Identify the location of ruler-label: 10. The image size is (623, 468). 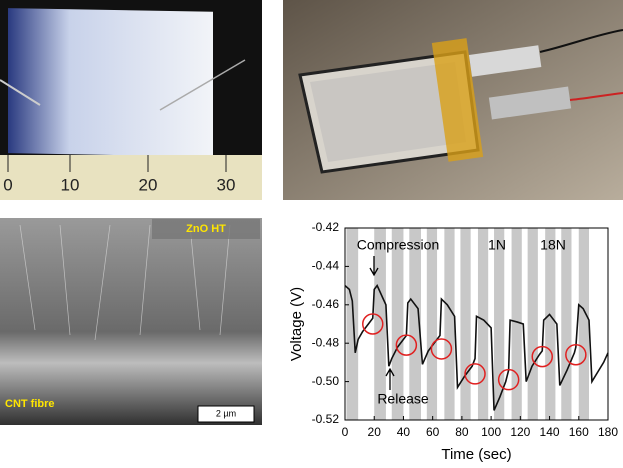
(70, 184).